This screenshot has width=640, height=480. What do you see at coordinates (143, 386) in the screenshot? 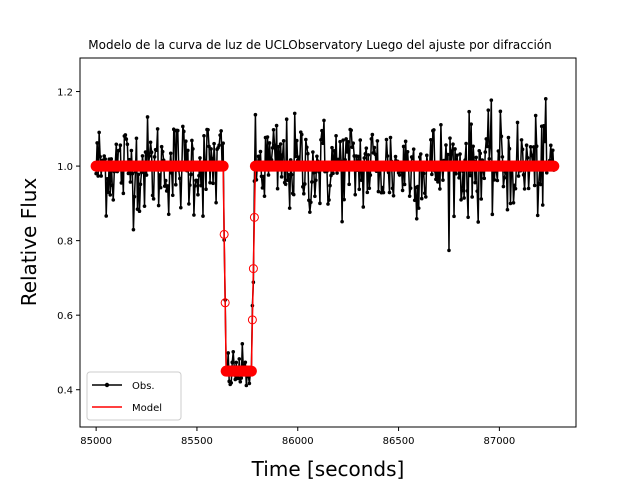
I see `legend-obs-label: Obs.` at bounding box center [143, 386].